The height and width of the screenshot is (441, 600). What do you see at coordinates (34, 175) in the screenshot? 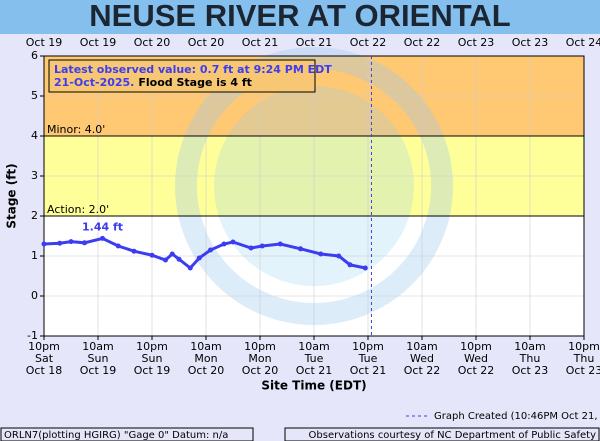
I see `y-tick-label: 3` at bounding box center [34, 175].